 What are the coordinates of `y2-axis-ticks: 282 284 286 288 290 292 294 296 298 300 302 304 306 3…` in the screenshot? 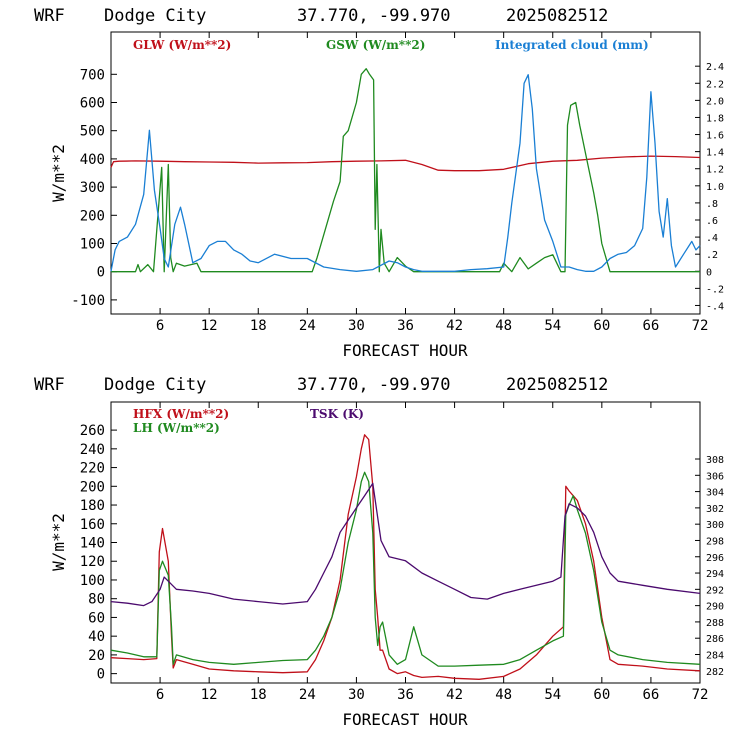 It's located at (709, 566).